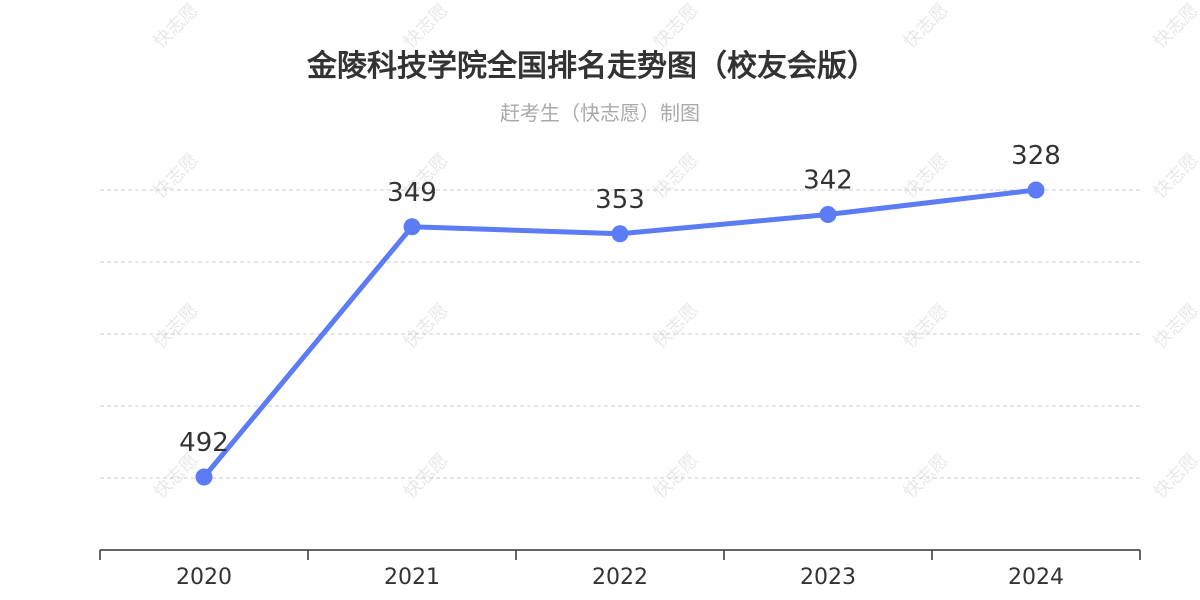 The height and width of the screenshot is (600, 1200). What do you see at coordinates (204, 443) in the screenshot?
I see `data-label: 492` at bounding box center [204, 443].